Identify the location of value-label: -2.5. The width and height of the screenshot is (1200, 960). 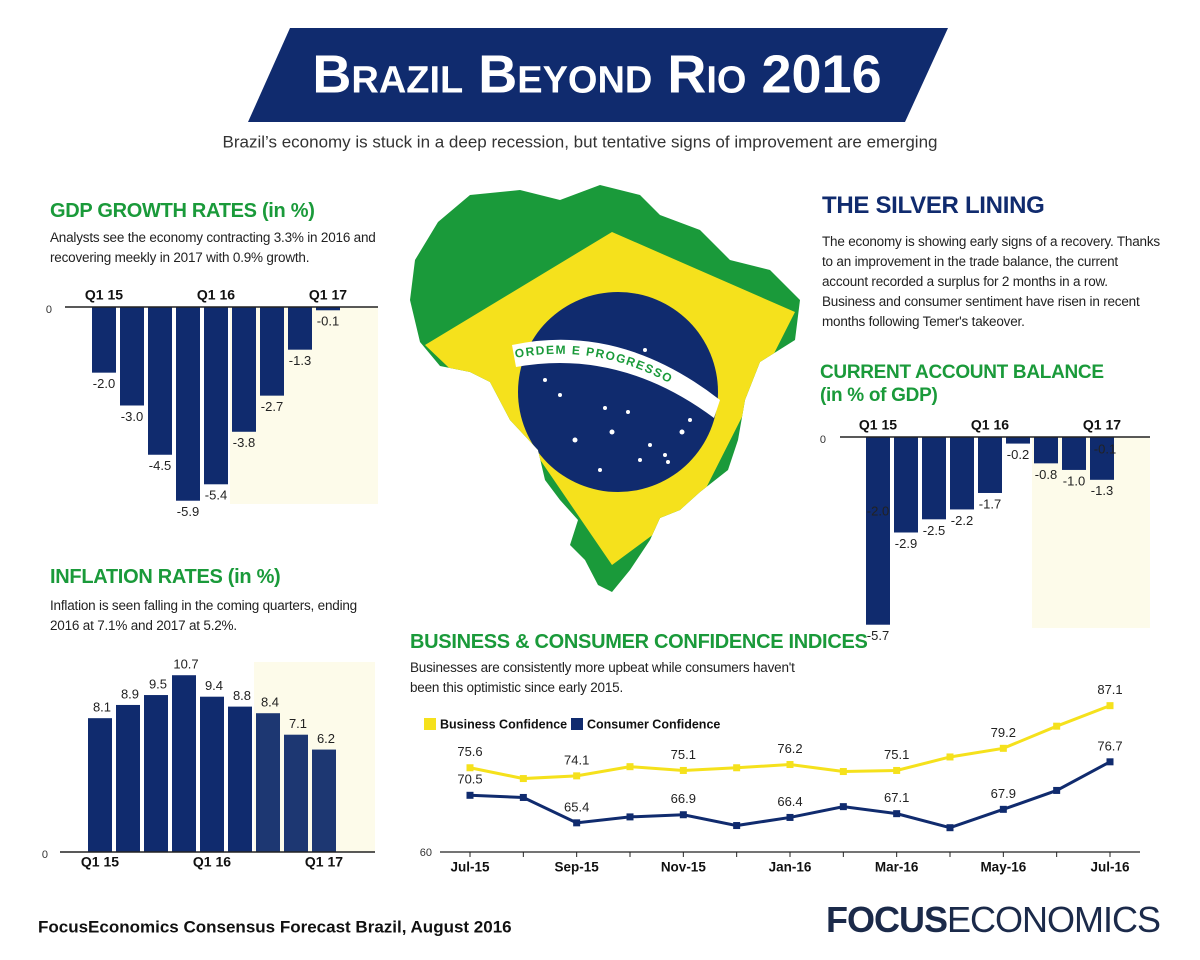
(934, 530).